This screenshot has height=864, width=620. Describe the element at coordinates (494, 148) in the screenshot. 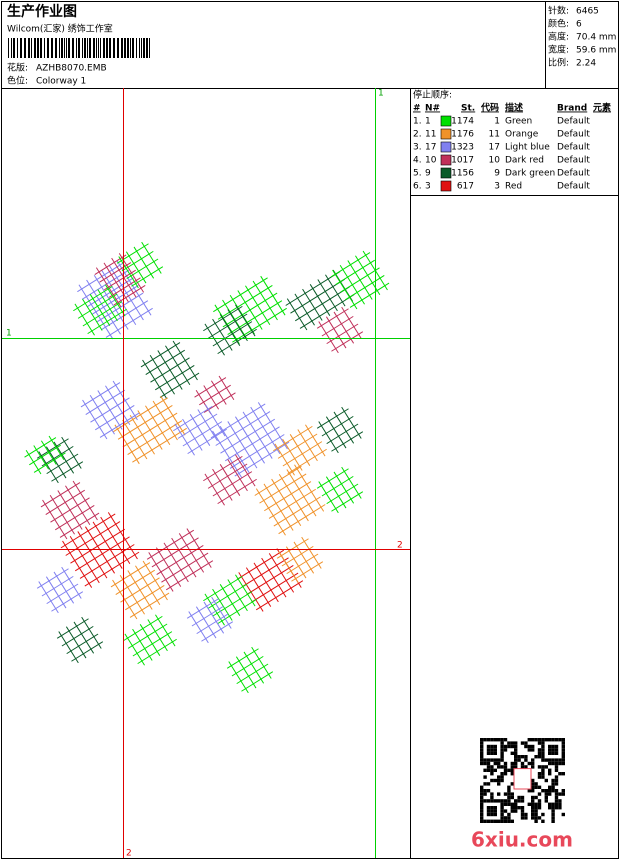

I see `code: 17` at that location.